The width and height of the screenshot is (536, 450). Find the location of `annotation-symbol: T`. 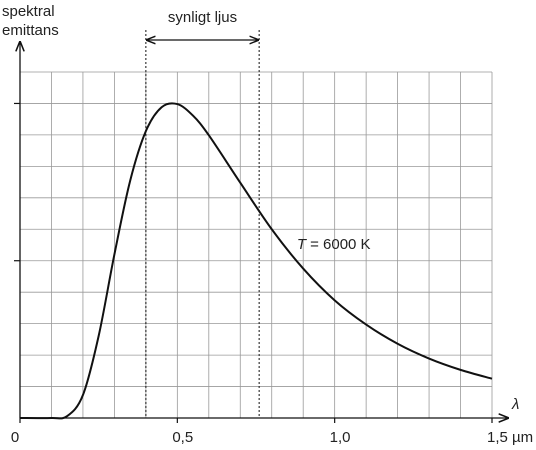

annotation-symbol: T is located at coordinates (302, 244).